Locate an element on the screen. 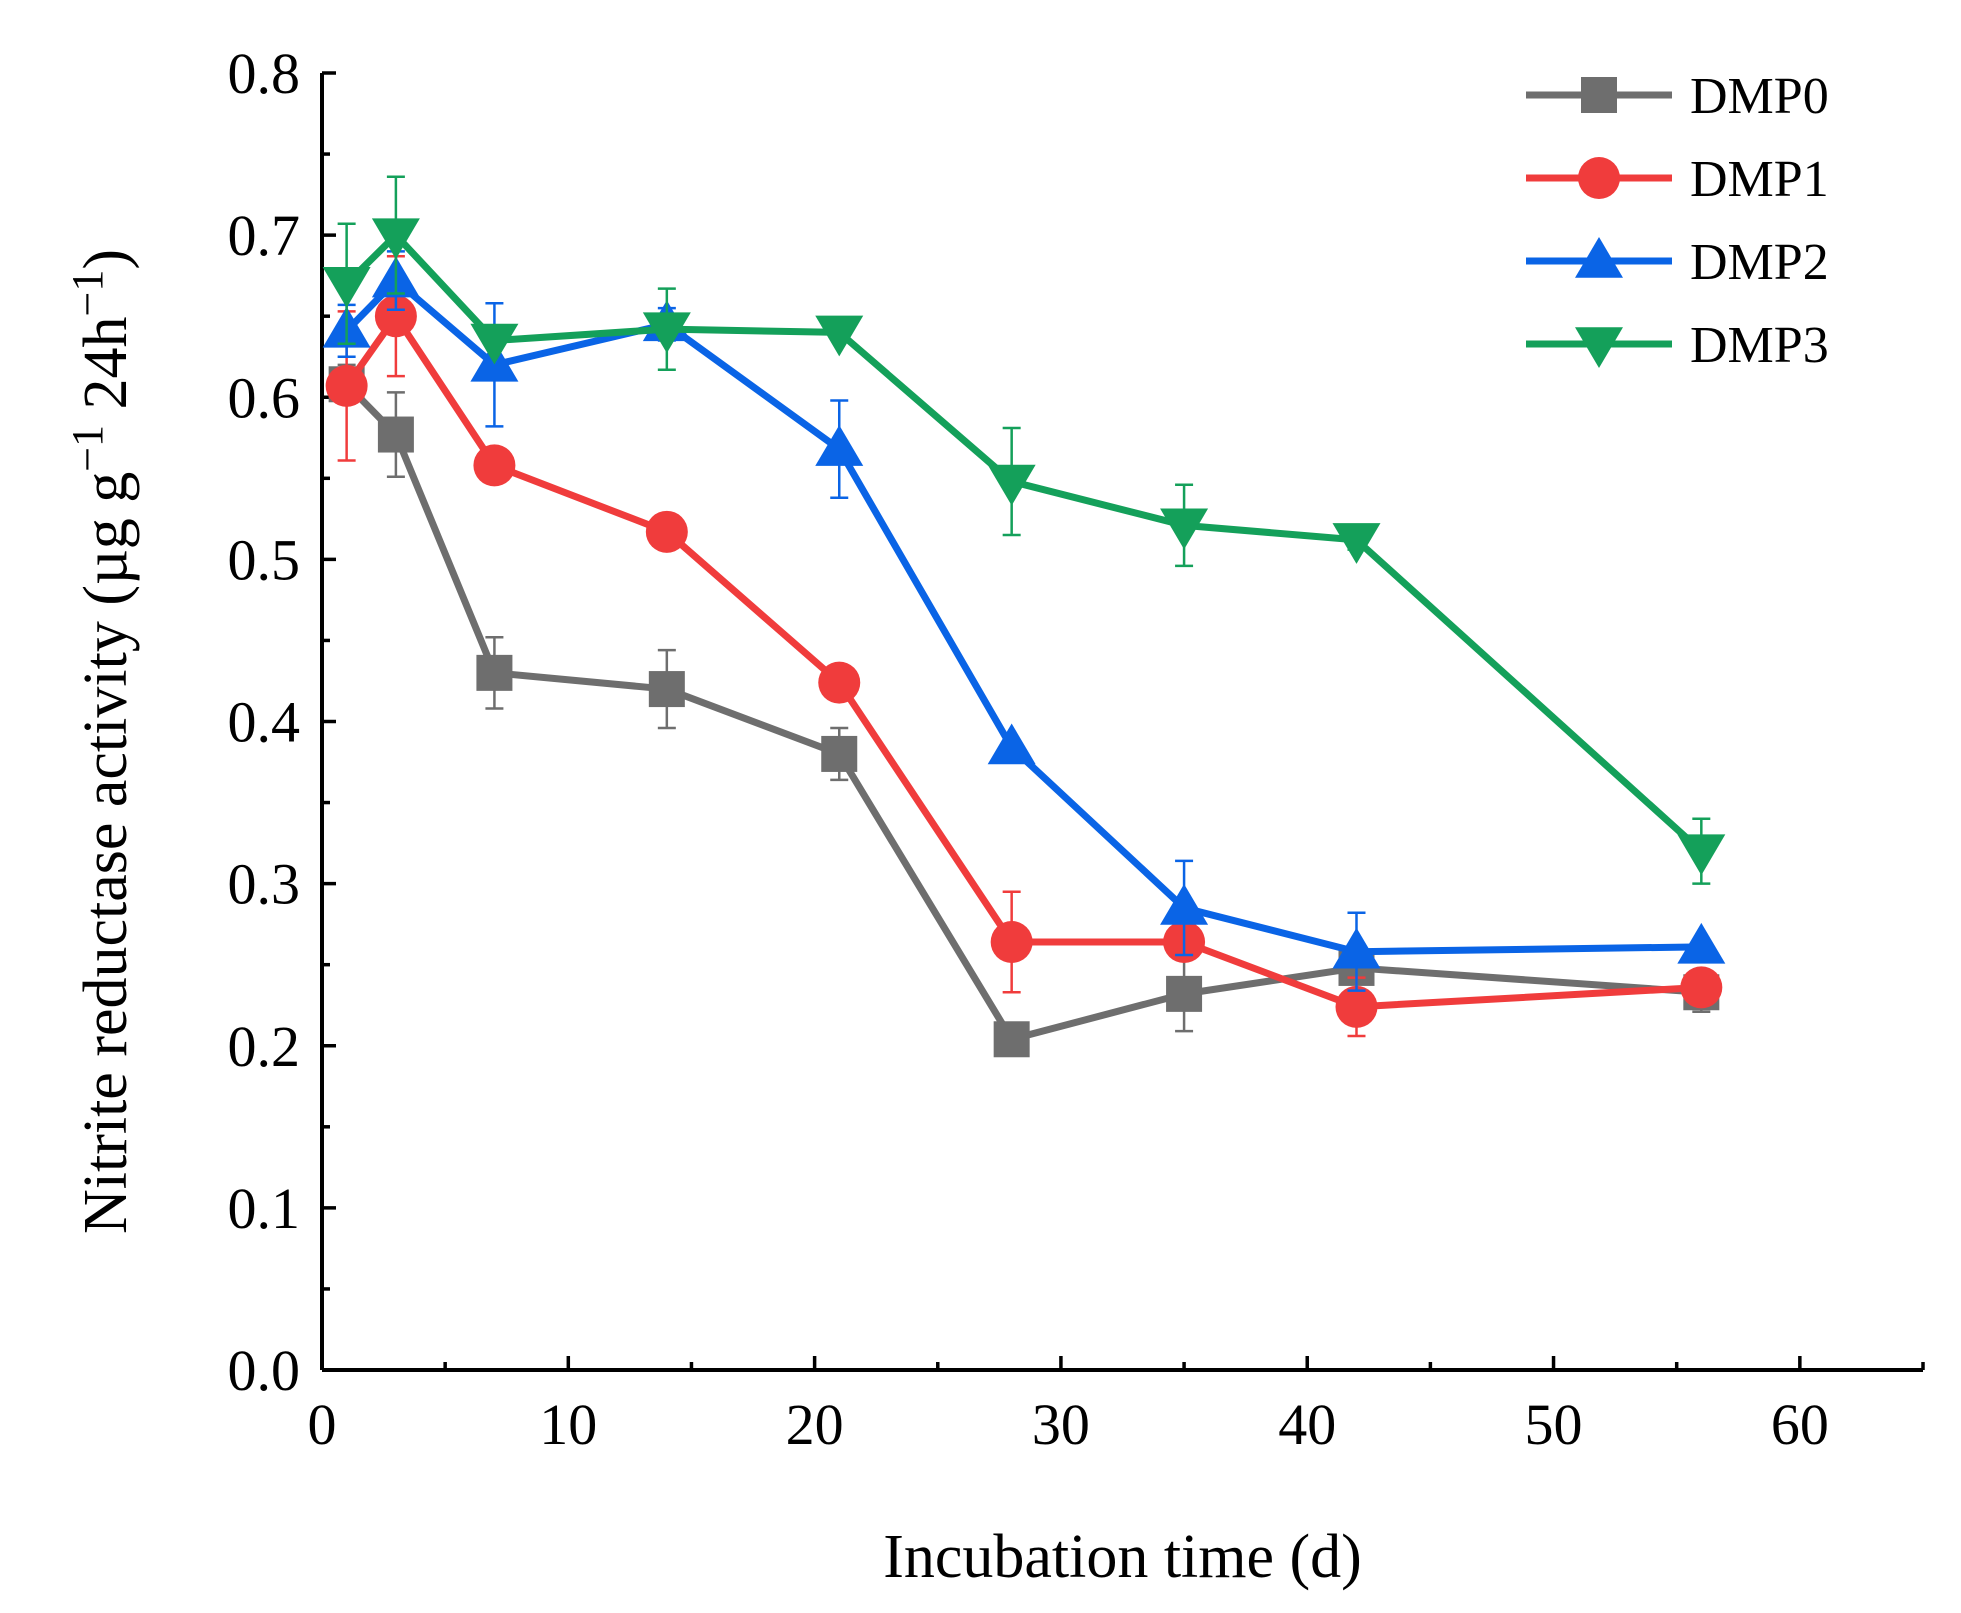 Image resolution: width=1961 pixels, height=1613 pixels. y-tick-label: 0.3 is located at coordinates (264, 884).